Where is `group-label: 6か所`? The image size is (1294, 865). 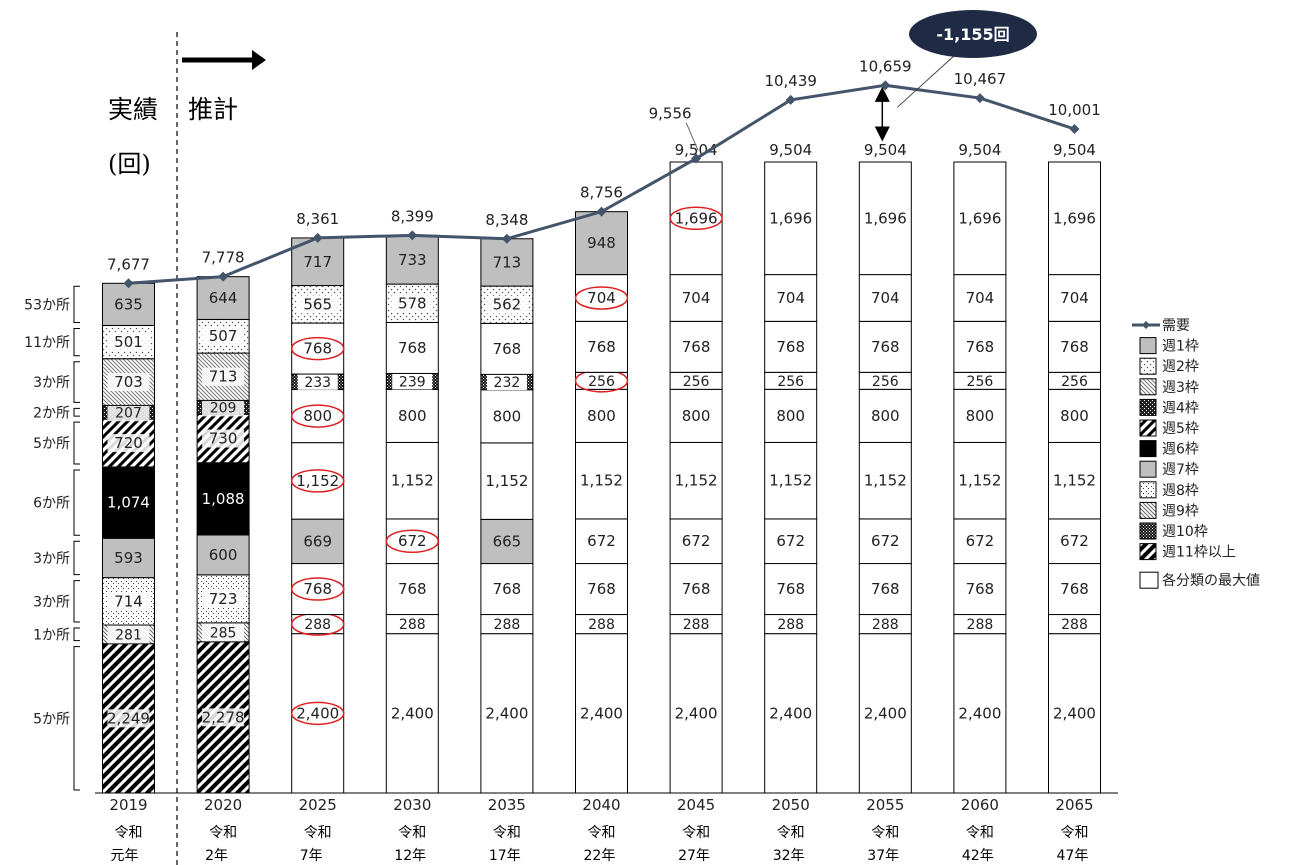
group-label: 6か所 is located at coordinates (51, 504).